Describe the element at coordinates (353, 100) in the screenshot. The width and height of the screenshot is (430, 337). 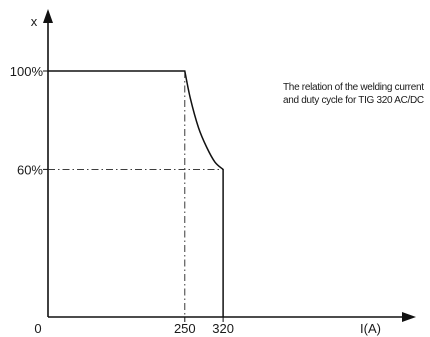
I see `annotation-line-2: and duty cycle for TIG 320 AC/DC` at that location.